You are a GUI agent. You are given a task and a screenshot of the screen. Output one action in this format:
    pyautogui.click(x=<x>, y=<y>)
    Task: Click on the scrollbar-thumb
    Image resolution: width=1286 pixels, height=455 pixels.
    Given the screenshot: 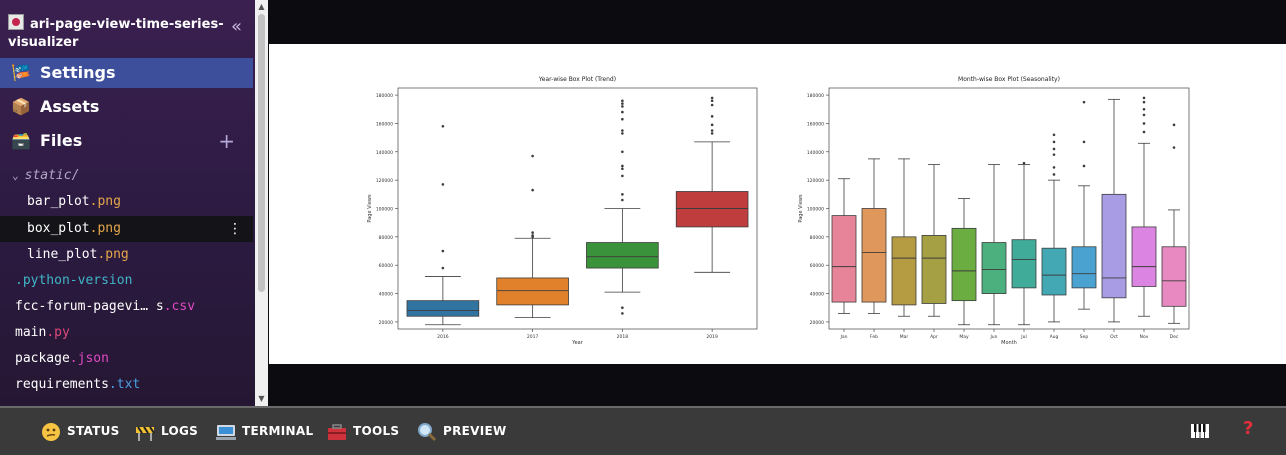 What is the action you would take?
    pyautogui.click(x=261, y=153)
    